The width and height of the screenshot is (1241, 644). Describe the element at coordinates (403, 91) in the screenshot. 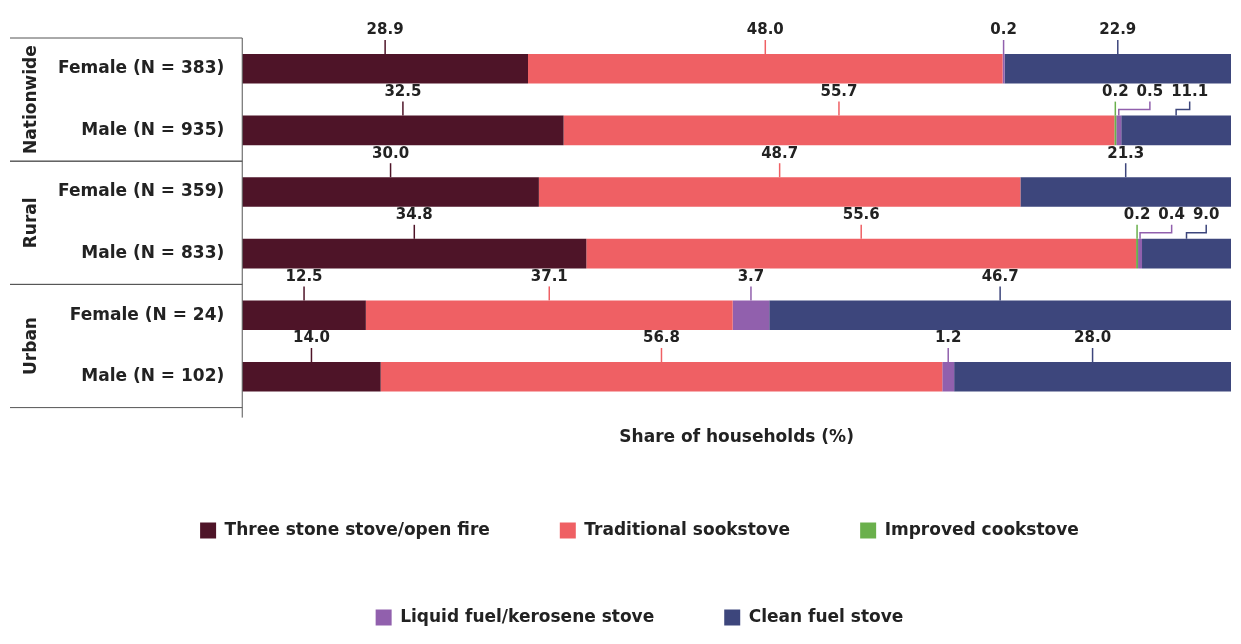

I see `data-label: 32.5` at that location.